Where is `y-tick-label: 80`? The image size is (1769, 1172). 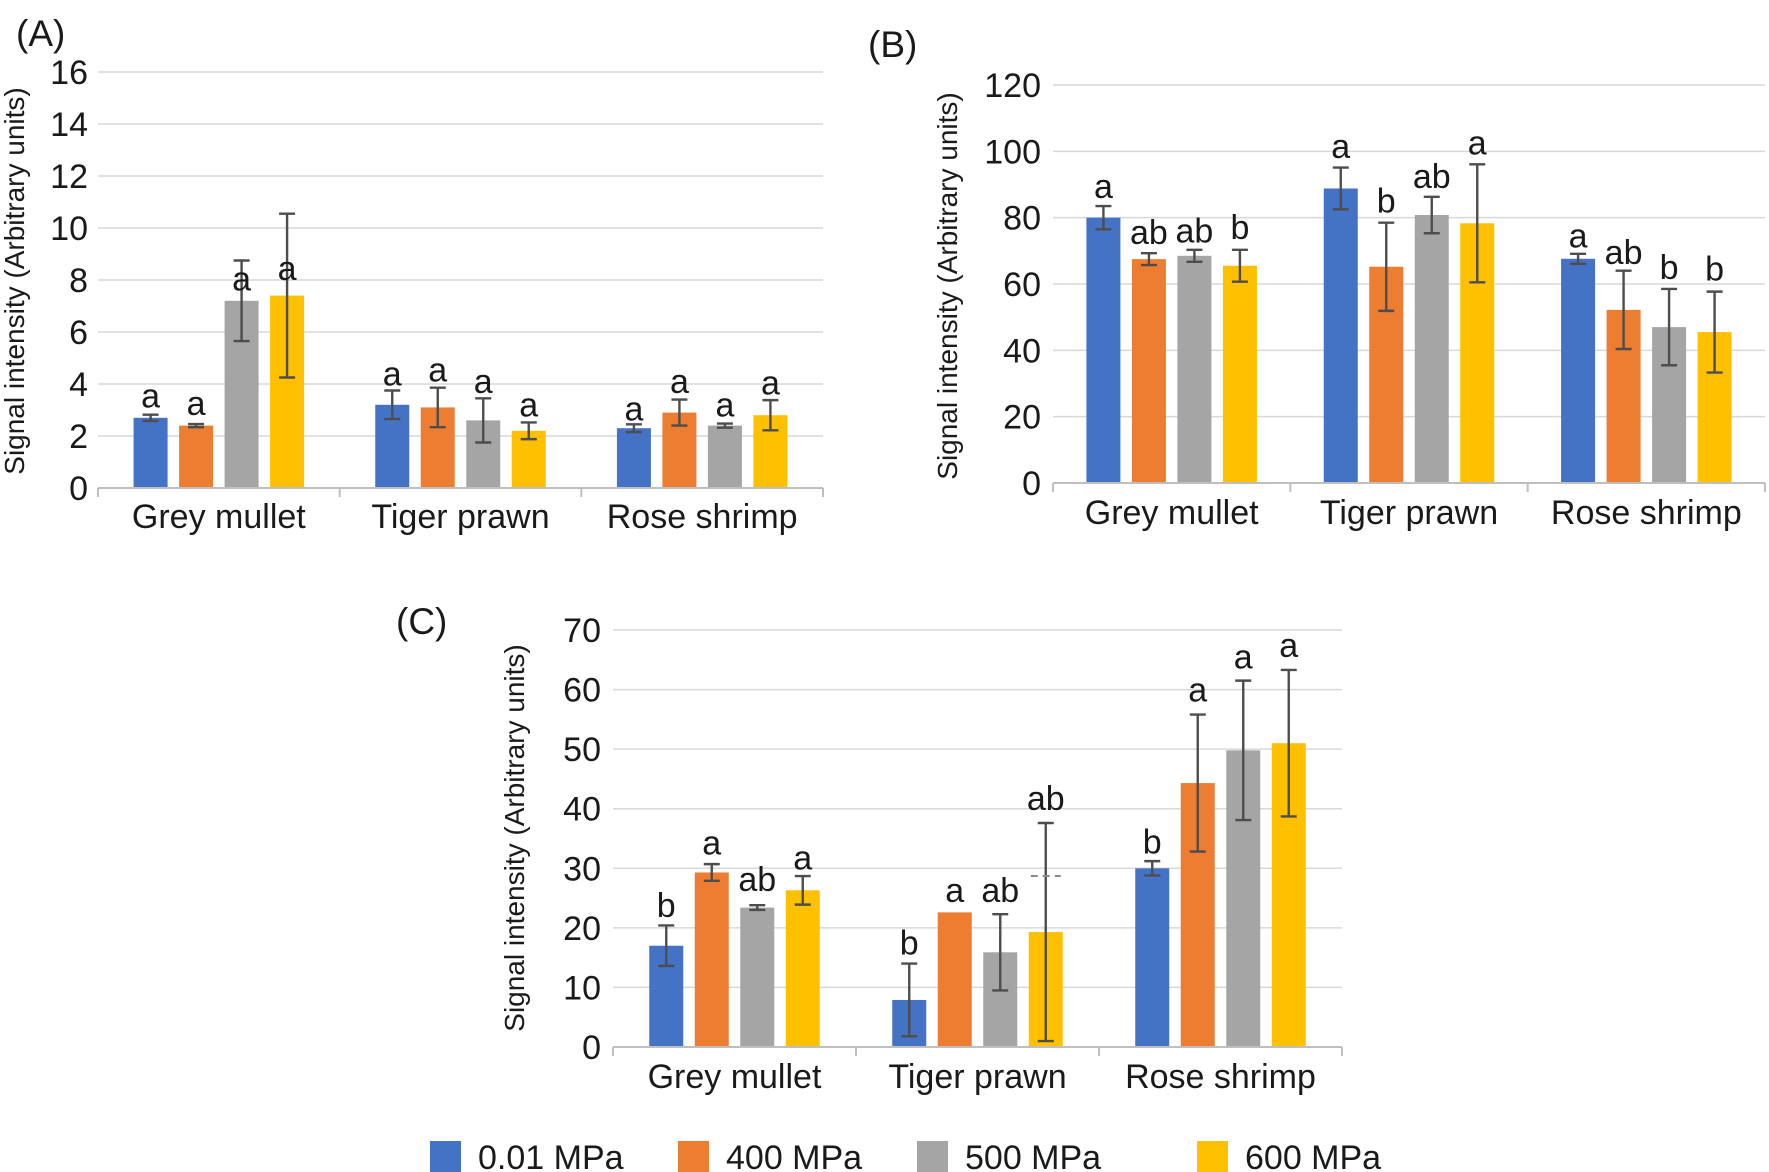
y-tick-label: 80 is located at coordinates (1022, 219).